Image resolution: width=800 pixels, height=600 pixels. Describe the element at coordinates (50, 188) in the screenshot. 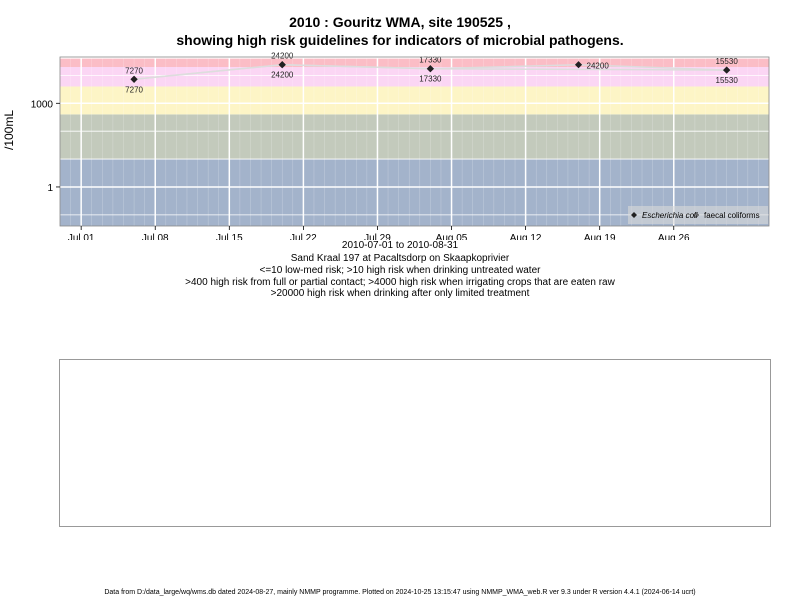

I see `y-tick-label: 1` at that location.